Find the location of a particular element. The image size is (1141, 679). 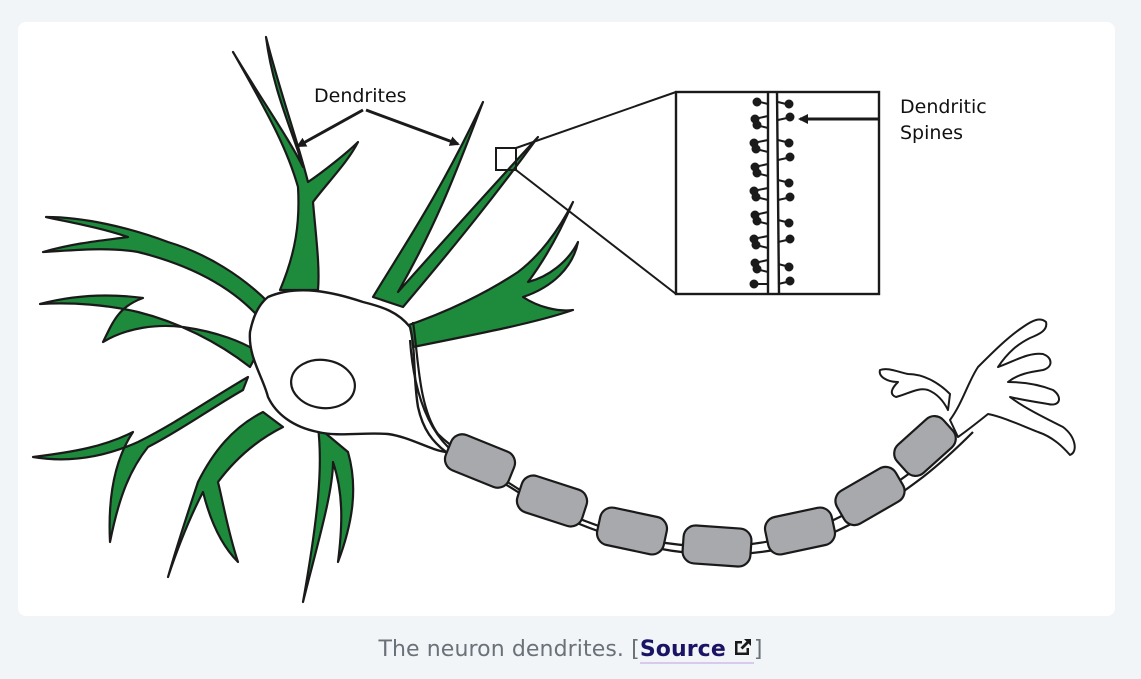

source-link: Source is located at coordinates (696, 650).